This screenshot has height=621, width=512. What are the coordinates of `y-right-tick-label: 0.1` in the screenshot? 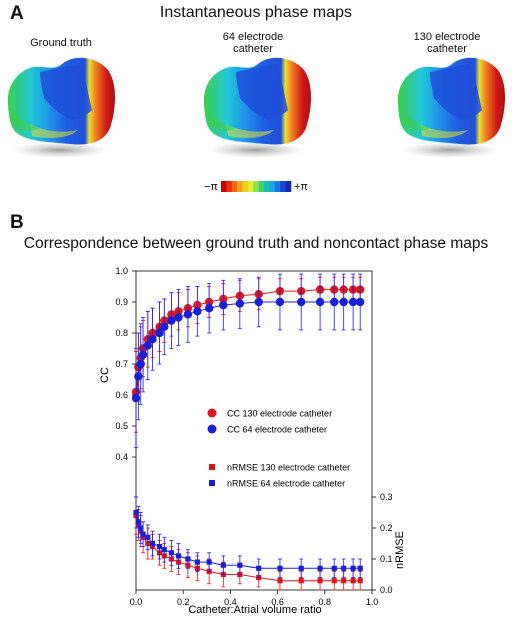 It's located at (386, 559).